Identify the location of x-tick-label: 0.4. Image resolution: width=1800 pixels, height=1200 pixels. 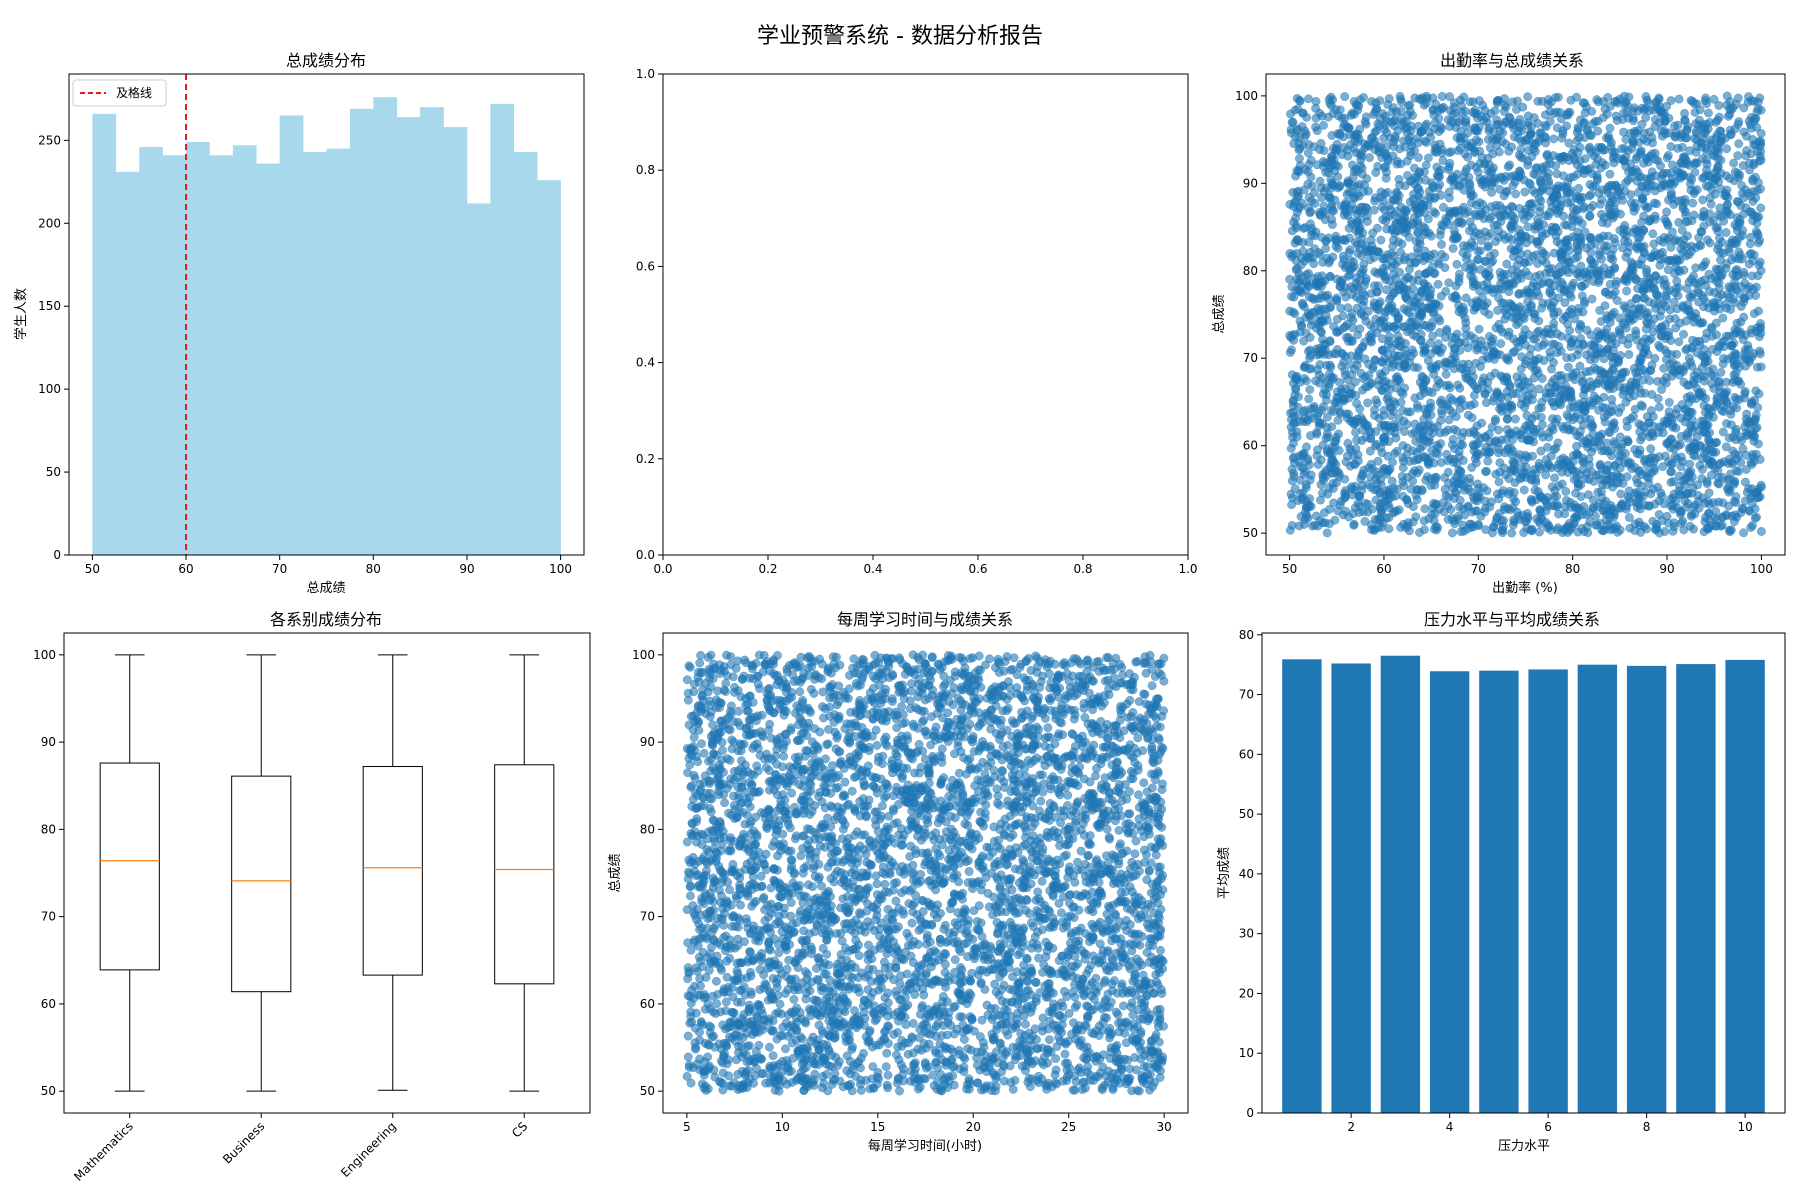
(872, 569).